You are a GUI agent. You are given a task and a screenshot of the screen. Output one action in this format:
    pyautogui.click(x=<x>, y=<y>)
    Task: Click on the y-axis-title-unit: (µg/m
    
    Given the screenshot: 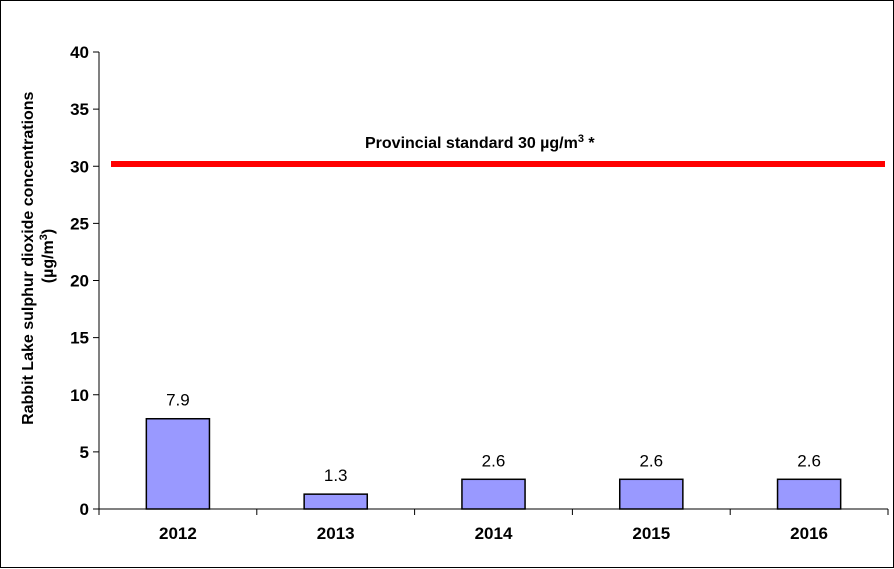 What is the action you would take?
    pyautogui.click(x=48, y=261)
    